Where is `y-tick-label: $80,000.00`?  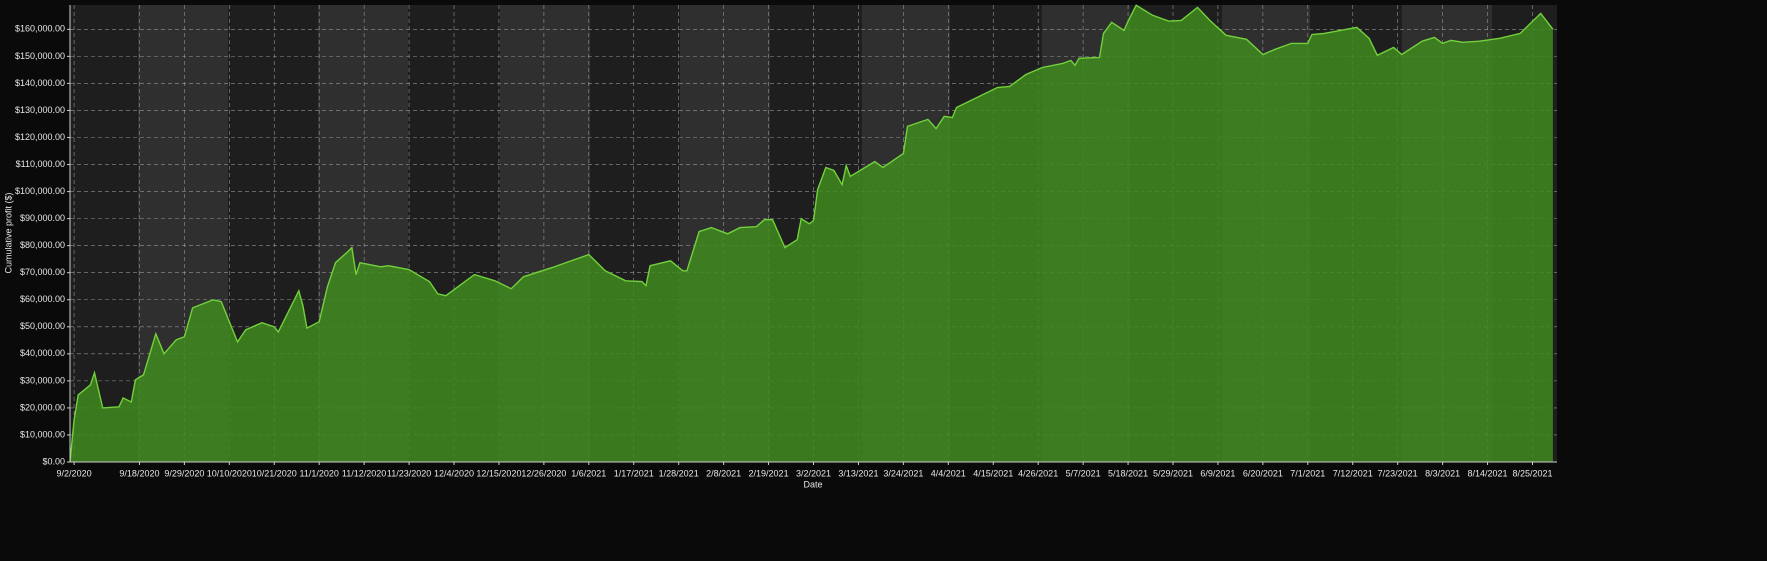 y-tick-label: $80,000.00 is located at coordinates (42, 245).